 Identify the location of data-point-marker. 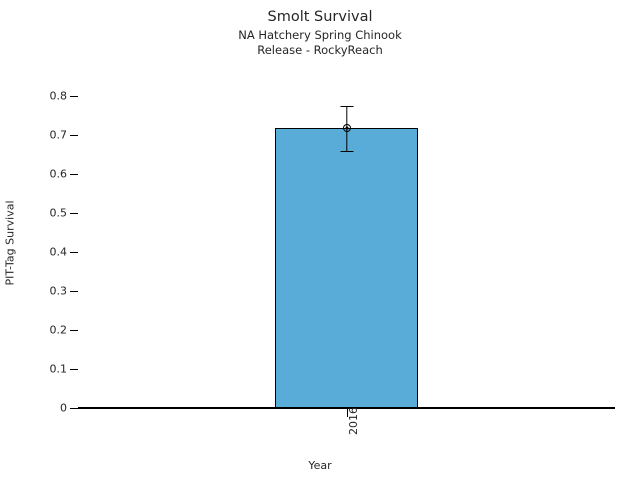
(346, 127).